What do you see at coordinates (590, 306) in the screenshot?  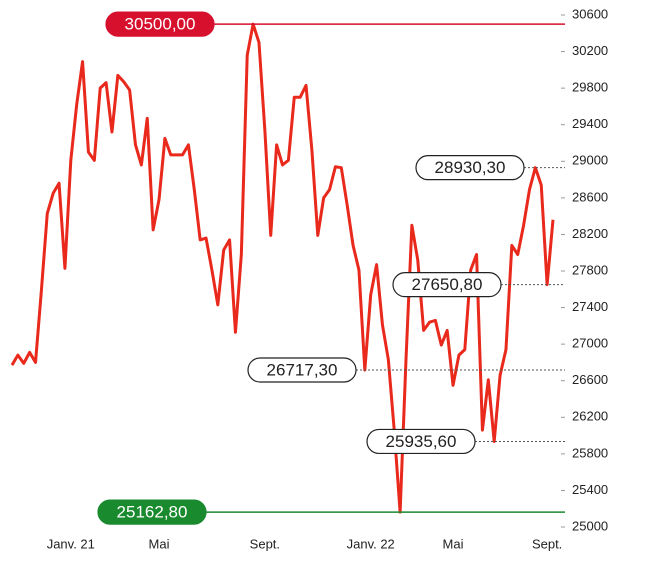 I see `y-tick-label: 27400` at bounding box center [590, 306].